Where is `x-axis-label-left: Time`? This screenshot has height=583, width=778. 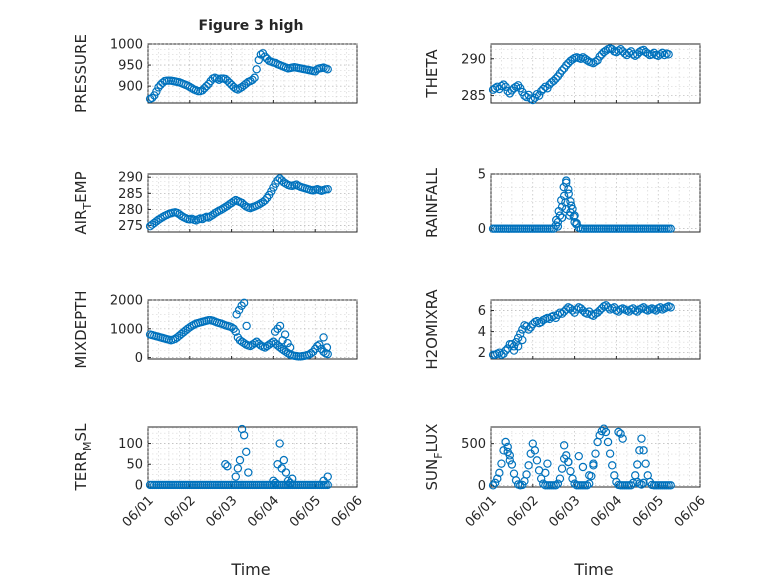
x-axis-label-left: Time is located at coordinates (250, 569).